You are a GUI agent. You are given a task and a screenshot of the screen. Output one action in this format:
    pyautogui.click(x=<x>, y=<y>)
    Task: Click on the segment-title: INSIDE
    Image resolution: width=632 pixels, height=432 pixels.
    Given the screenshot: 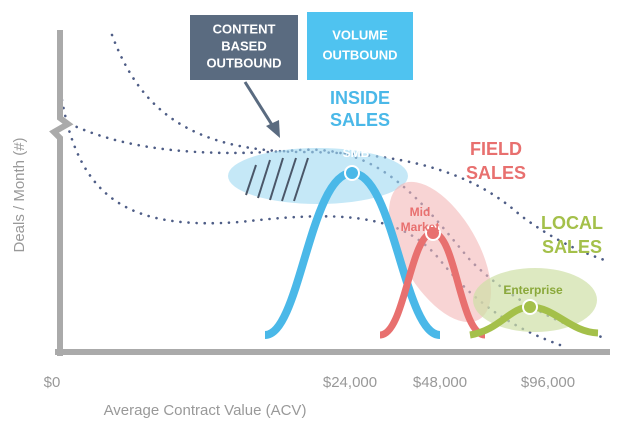 What is the action you would take?
    pyautogui.click(x=360, y=98)
    